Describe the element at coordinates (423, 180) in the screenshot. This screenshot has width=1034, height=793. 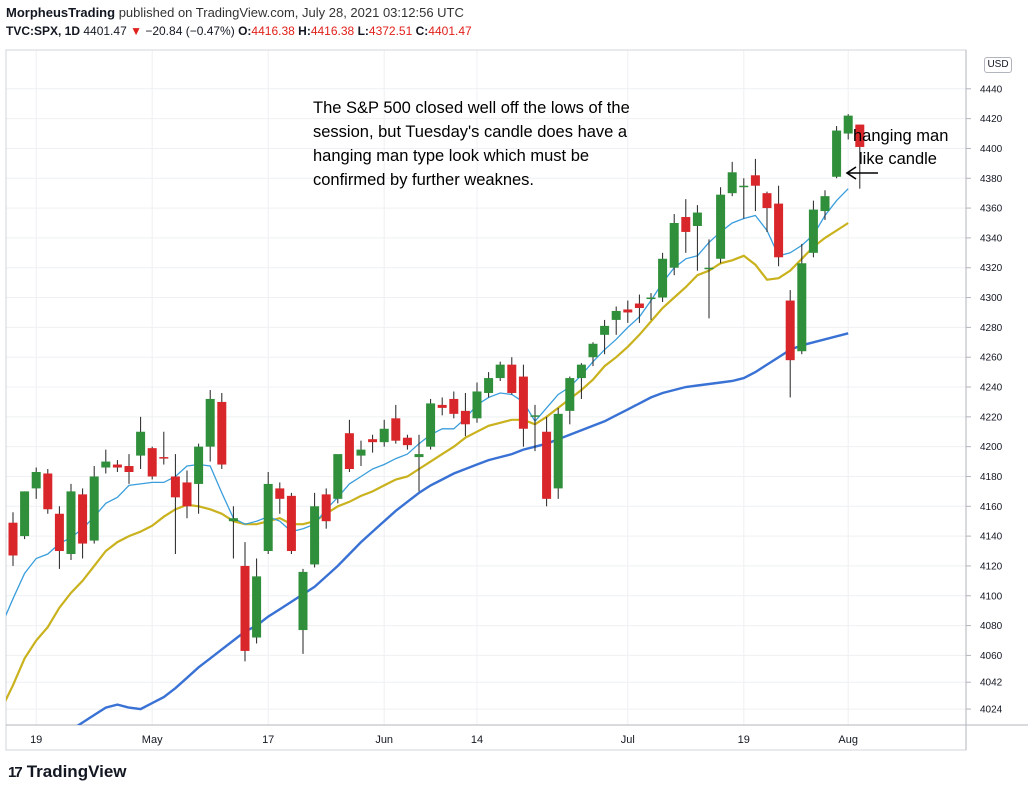
I see `note-line: confirmed by further weaknes.` at that location.